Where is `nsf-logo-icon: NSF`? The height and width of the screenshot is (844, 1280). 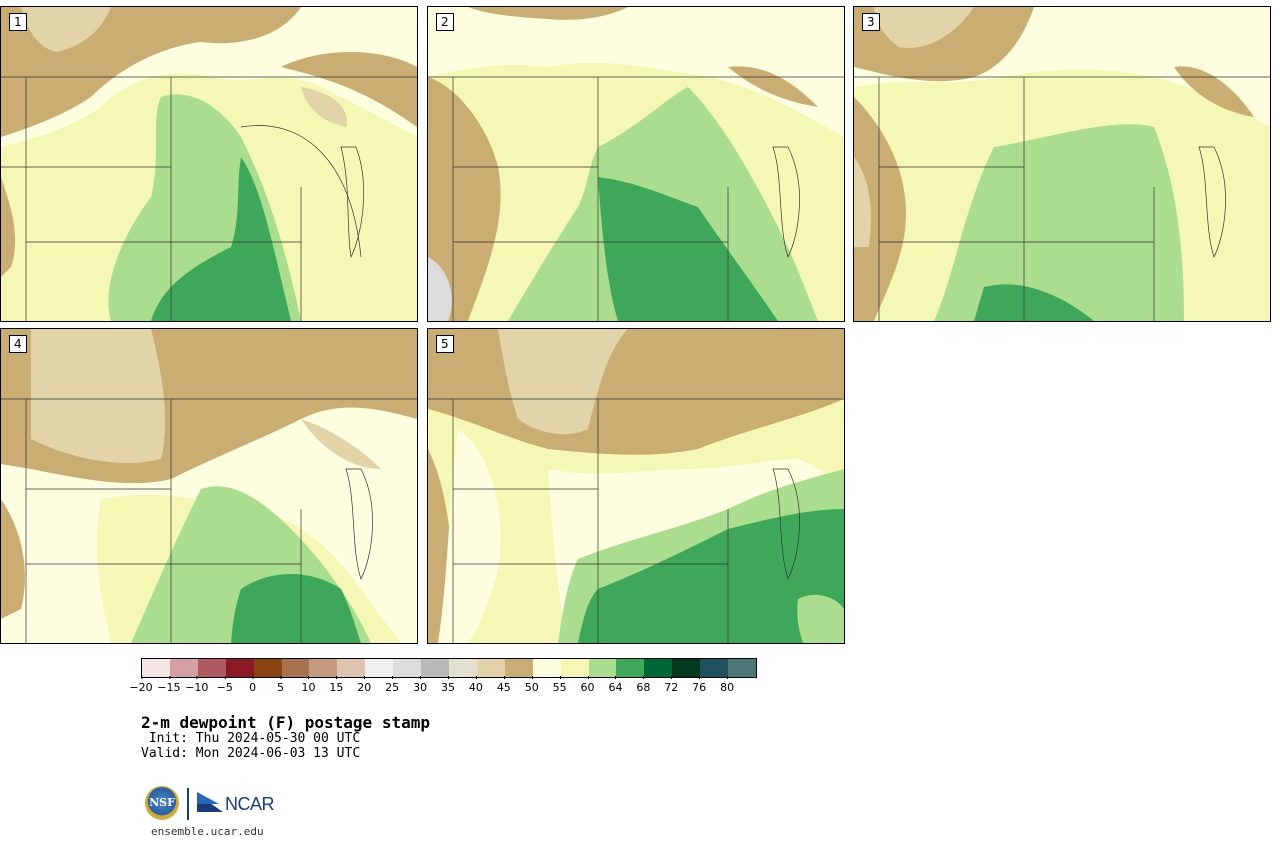 nsf-logo-icon: NSF is located at coordinates (162, 803).